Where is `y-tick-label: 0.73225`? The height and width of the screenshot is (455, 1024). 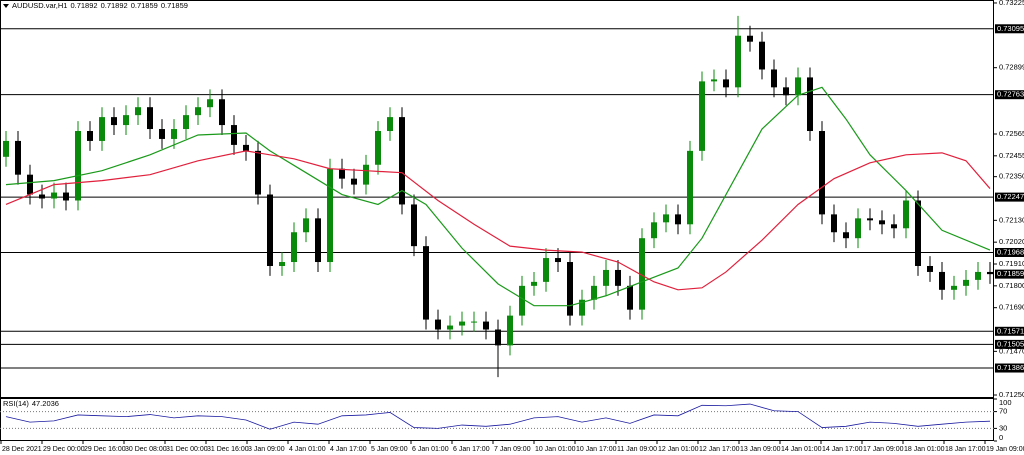
y-tick-label: 0.73225 is located at coordinates (1011, 3).